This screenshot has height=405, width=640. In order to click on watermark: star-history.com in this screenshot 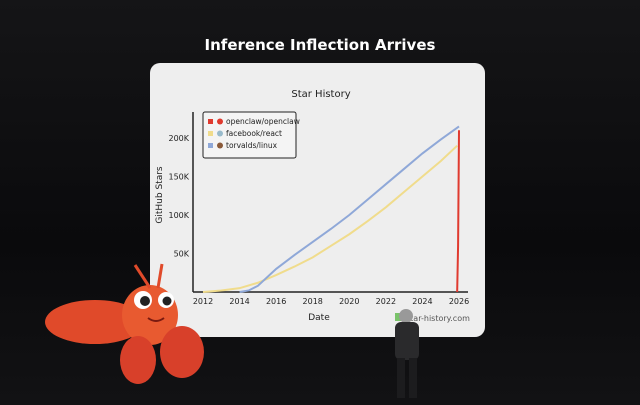, I will do `click(438, 318)`.